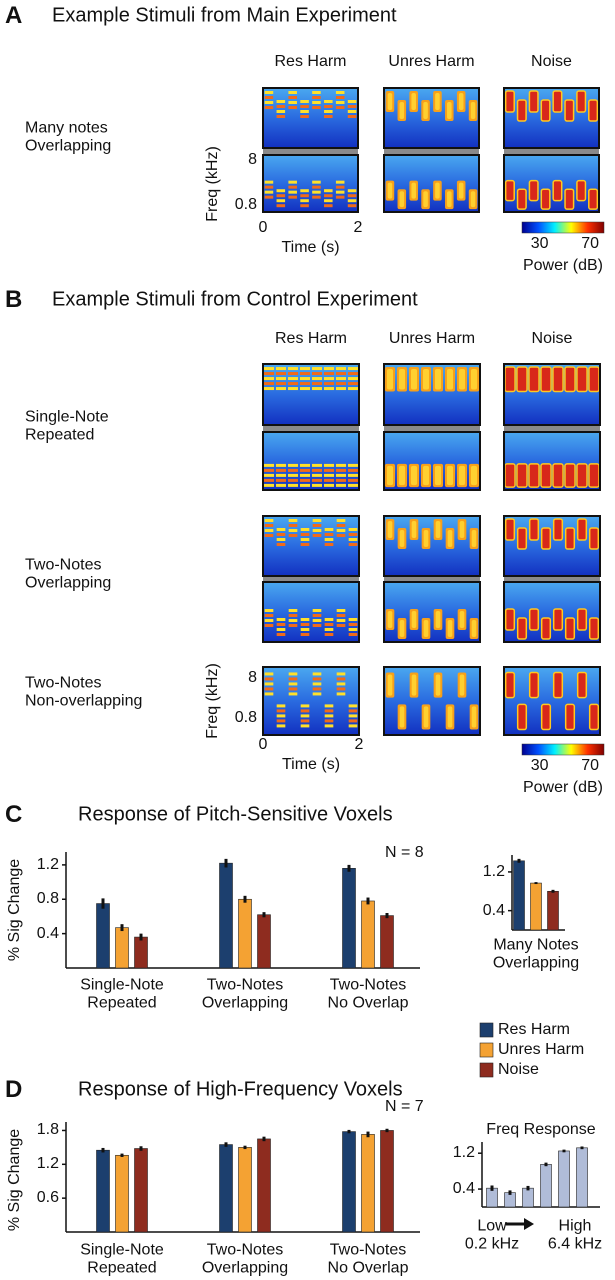  Describe the element at coordinates (14, 815) in the screenshot. I see `panel-letter: C` at that location.